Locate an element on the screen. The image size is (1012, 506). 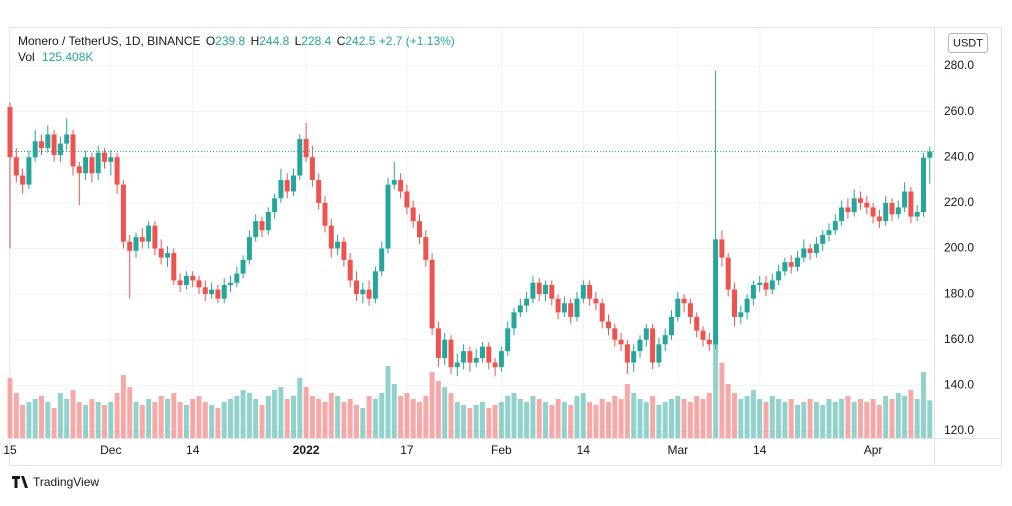
x-tick-label: Mar is located at coordinates (677, 450).